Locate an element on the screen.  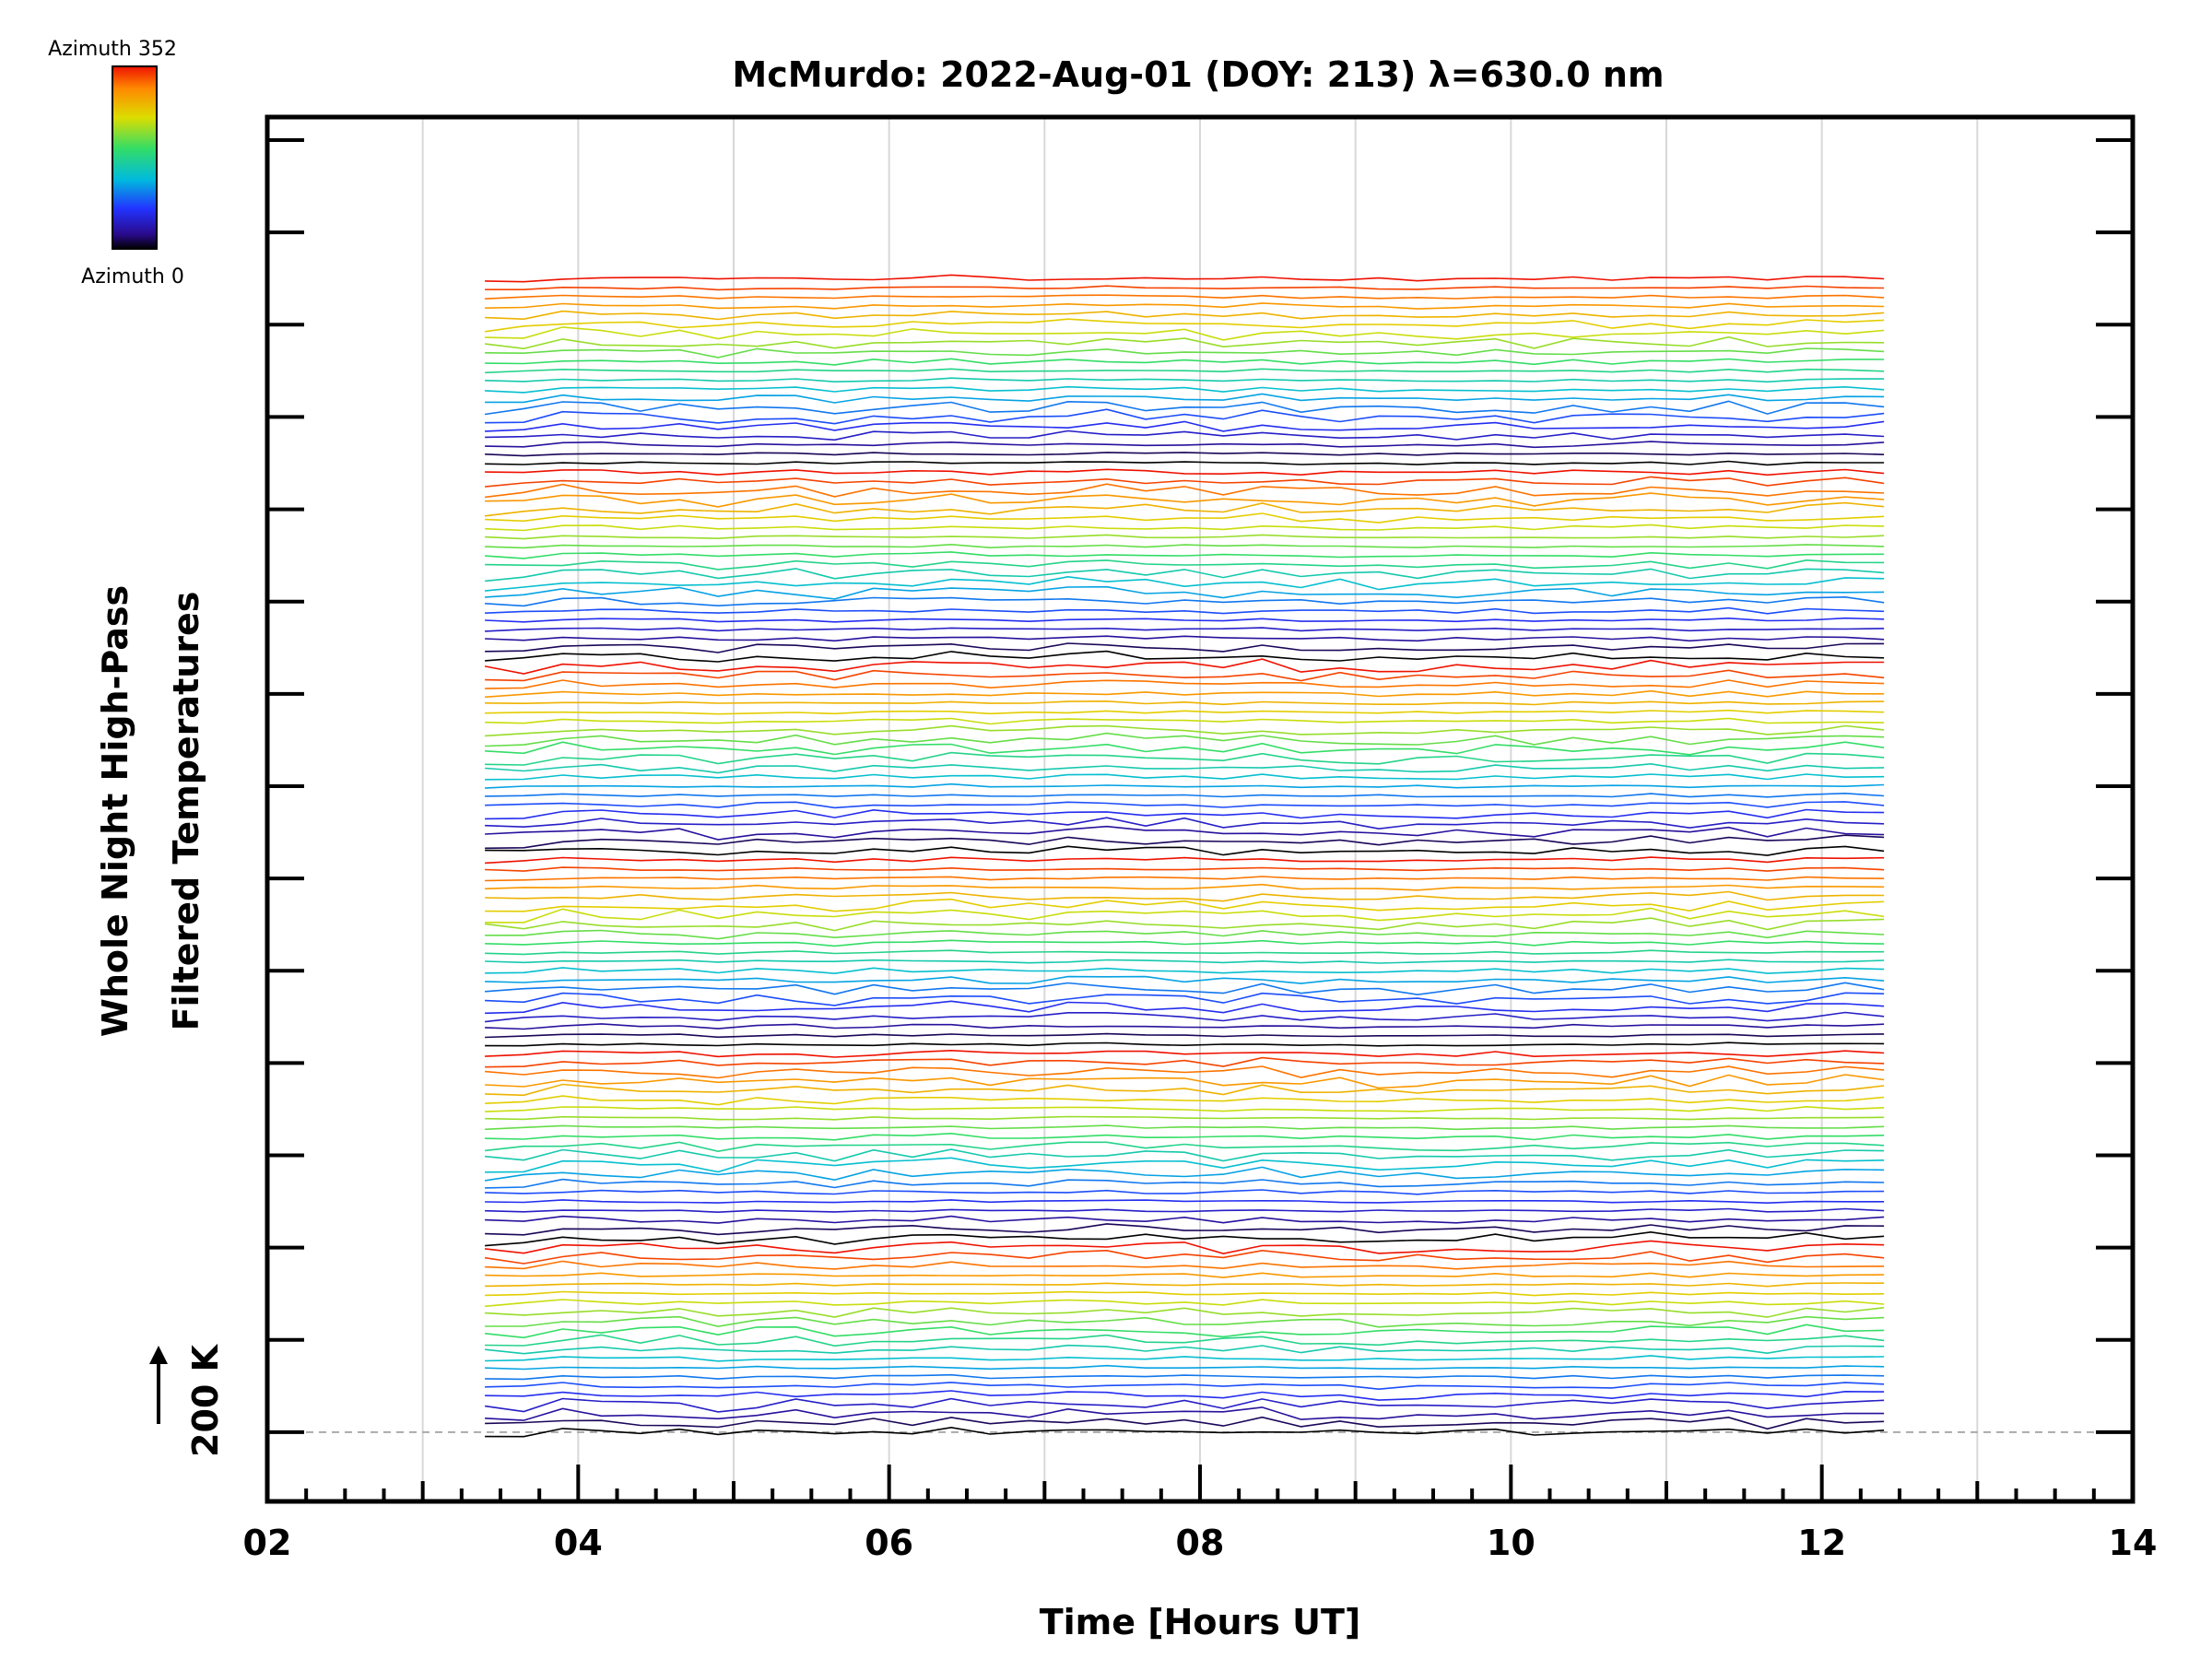
scale-label: 200 K is located at coordinates (205, 1400).